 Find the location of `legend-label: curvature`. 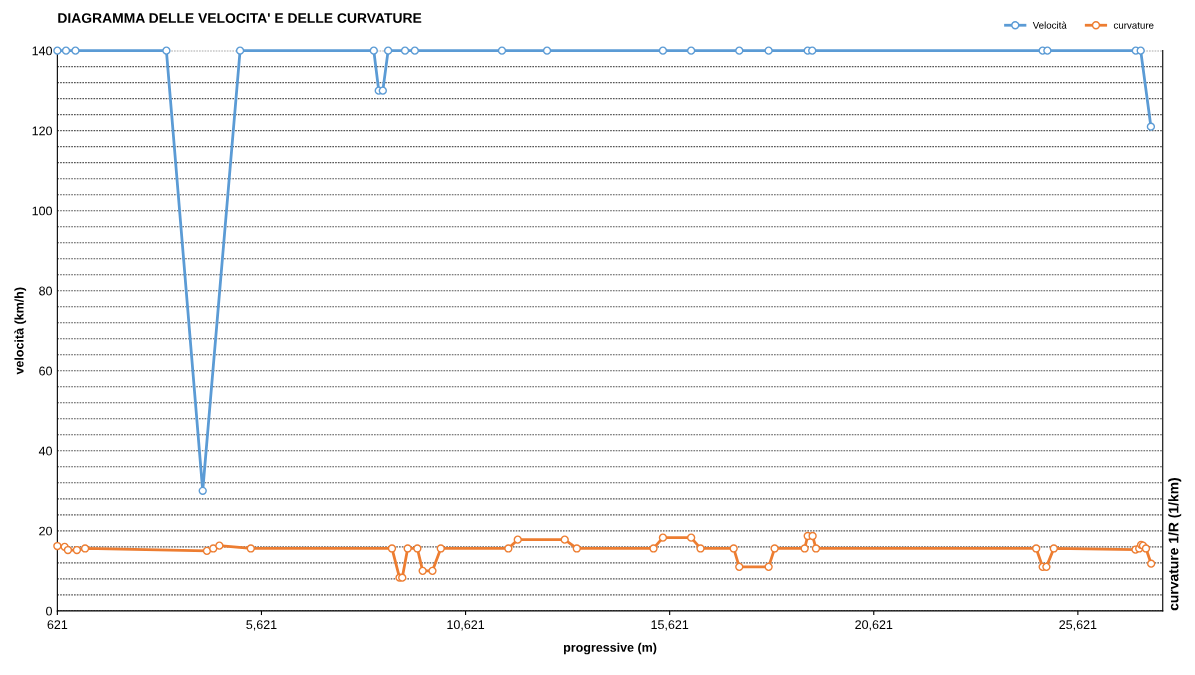

legend-label: curvature is located at coordinates (1133, 25).